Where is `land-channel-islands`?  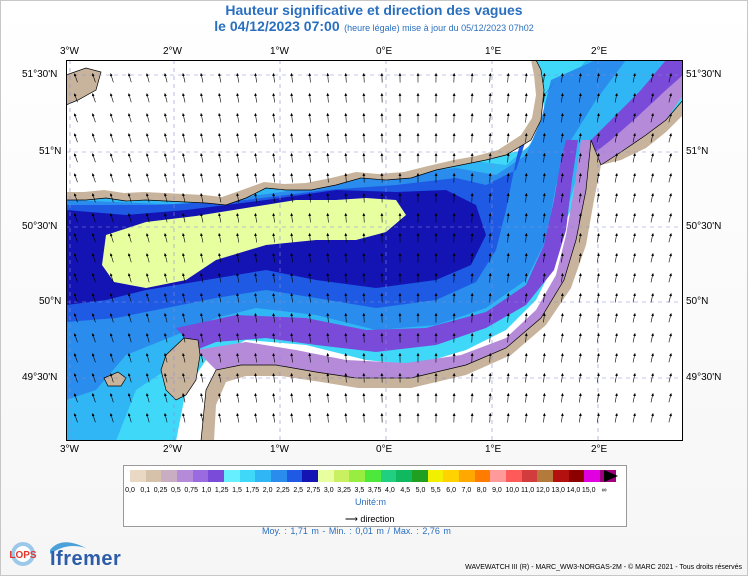 land-channel-islands is located at coordinates (115, 379).